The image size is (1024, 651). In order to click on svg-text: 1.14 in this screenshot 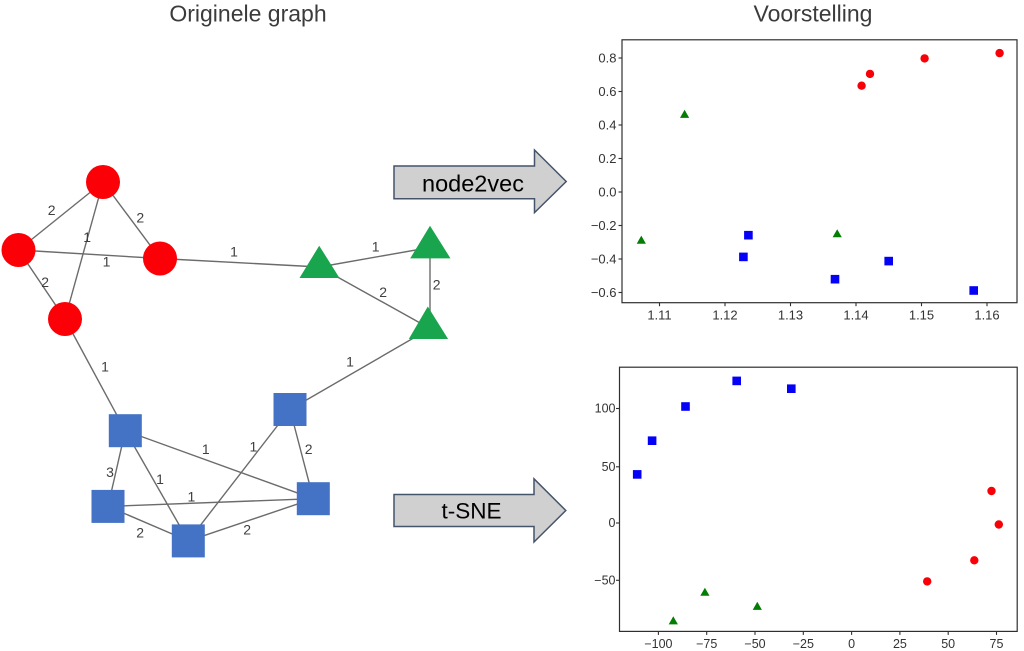, I will do `click(855, 315)`.